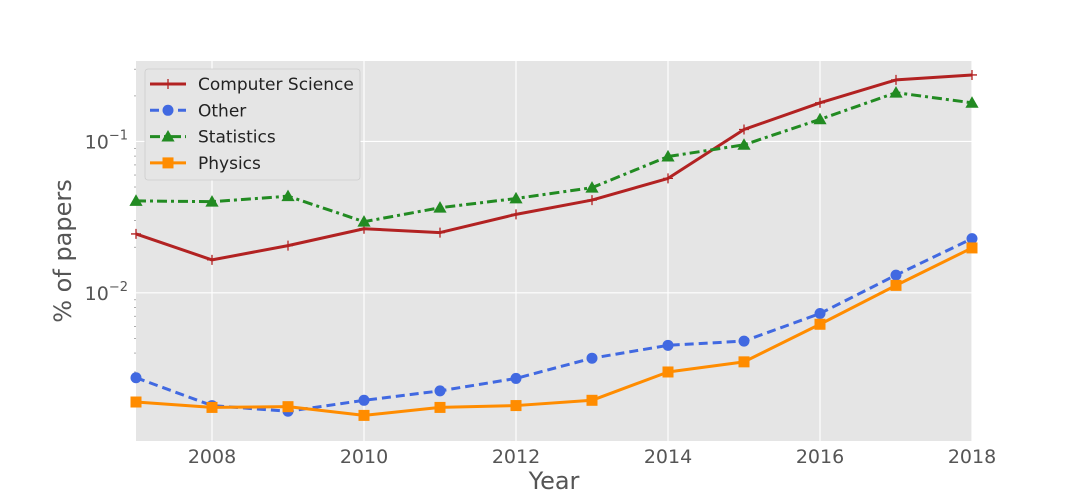 This screenshot has width=1080, height=504. Describe the element at coordinates (63, 251) in the screenshot. I see `y-axis-label: % of papers` at that location.